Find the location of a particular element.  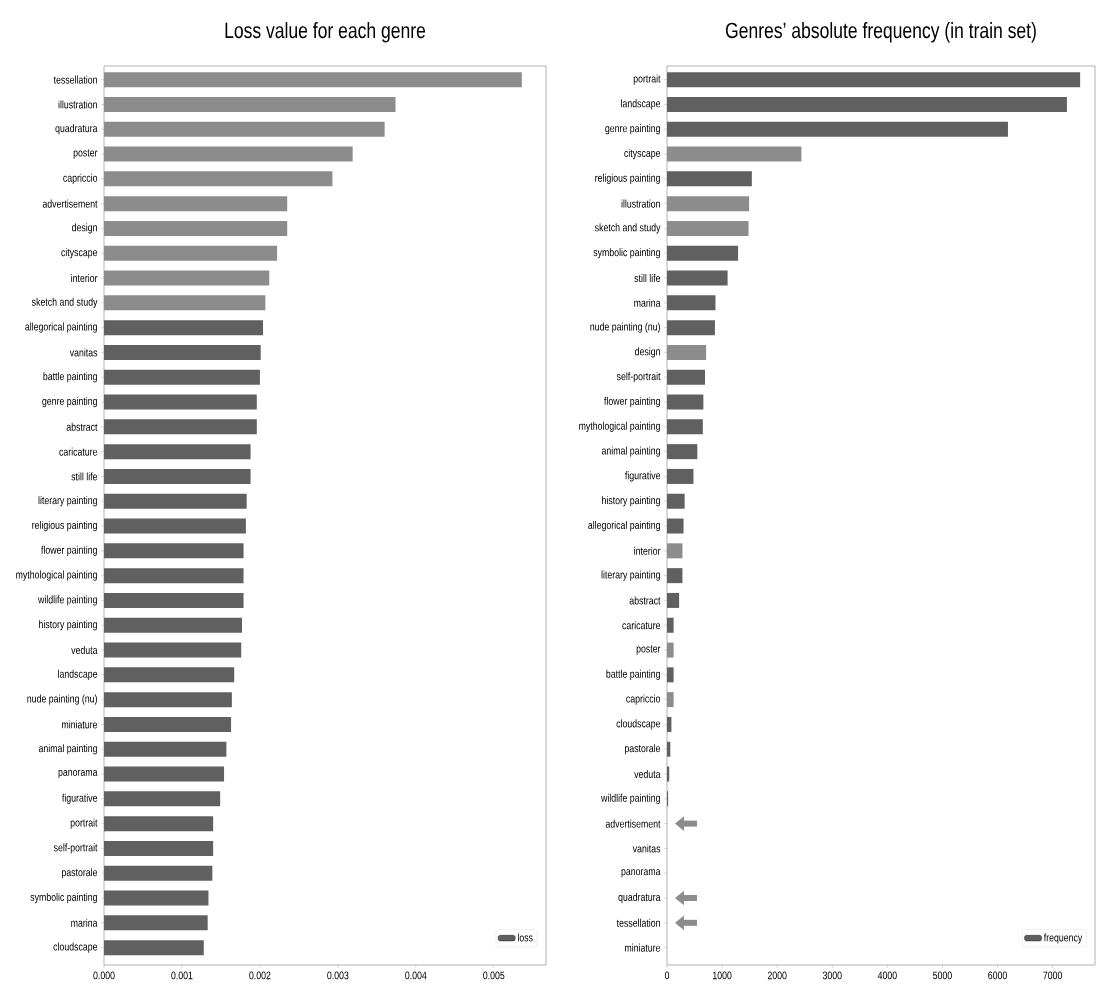

y-tick-label: cityscape is located at coordinates (642, 154).